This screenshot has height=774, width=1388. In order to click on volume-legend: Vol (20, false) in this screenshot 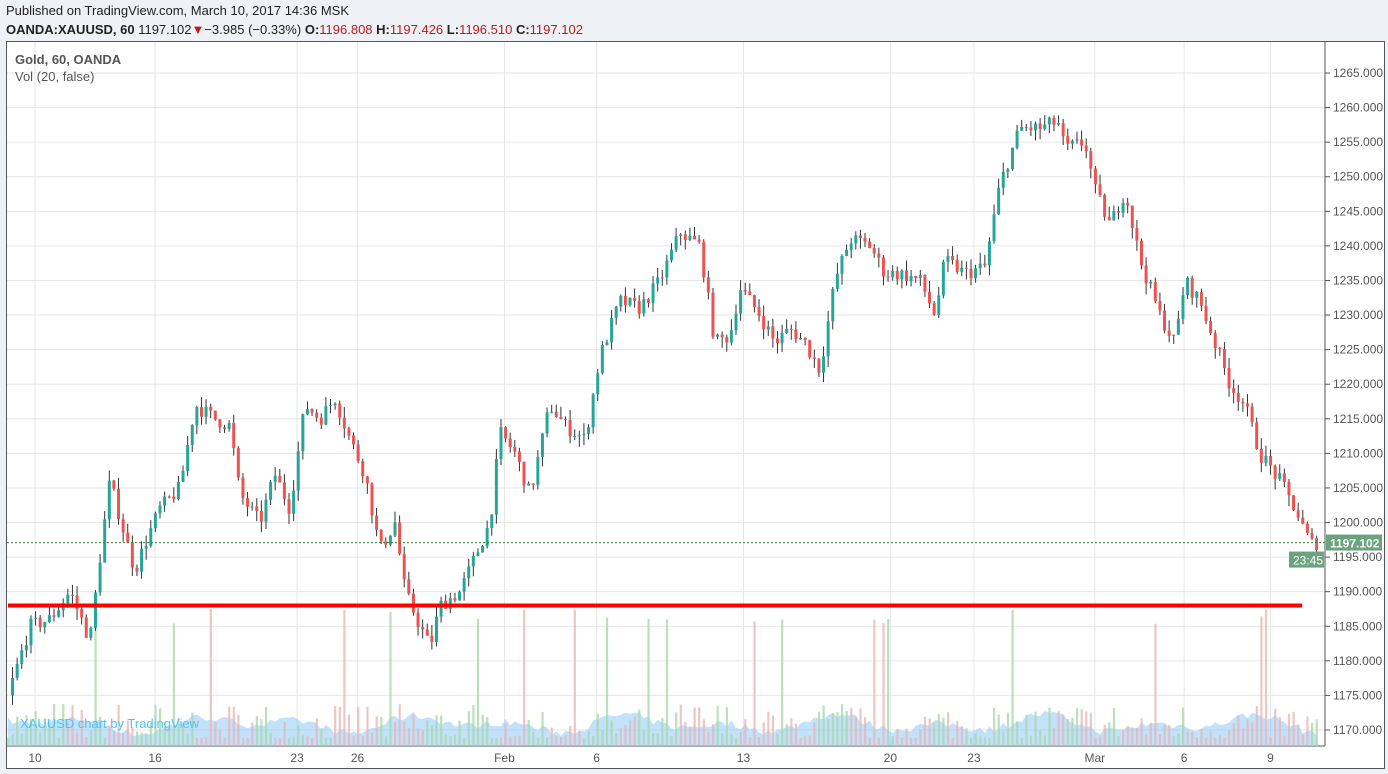, I will do `click(55, 76)`.